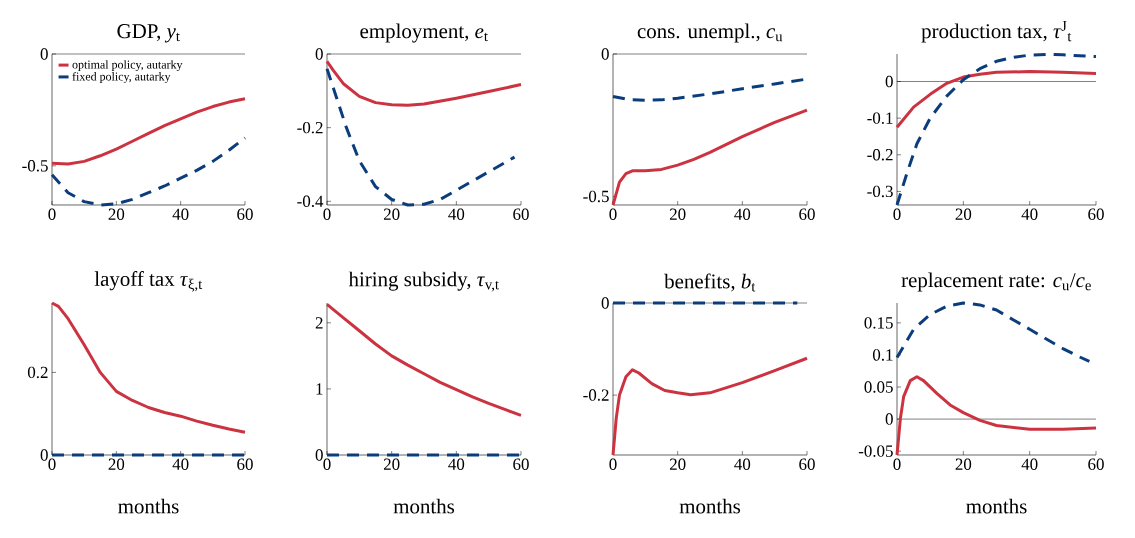 The image size is (1135, 538). Describe the element at coordinates (37, 372) in the screenshot. I see `y-tick-label: 0.2` at that location.